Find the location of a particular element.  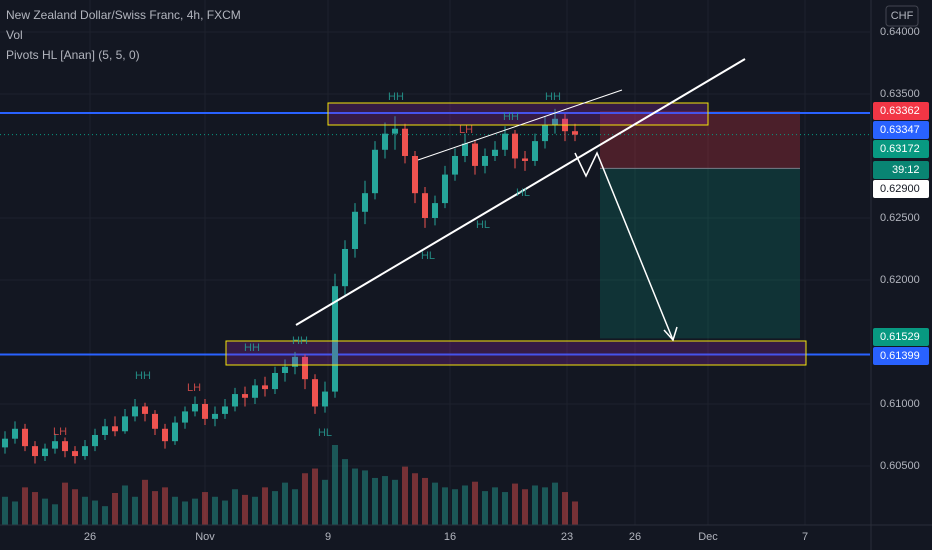

y-tick-label: 0.64000 is located at coordinates (900, 32).